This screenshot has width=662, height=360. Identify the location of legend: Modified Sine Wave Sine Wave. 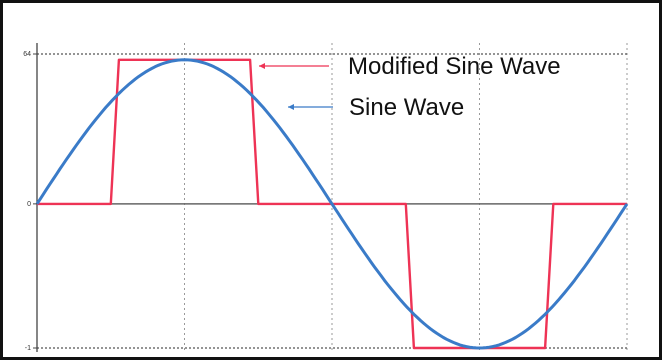
(410, 87).